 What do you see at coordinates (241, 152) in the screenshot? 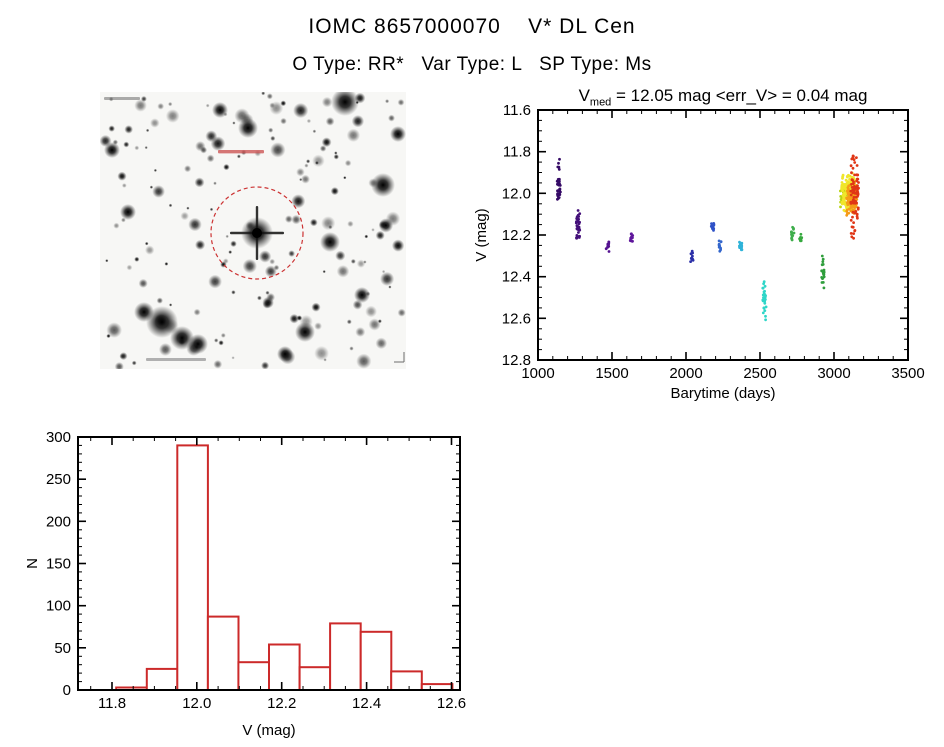
I see `red-annotation-text` at bounding box center [241, 152].